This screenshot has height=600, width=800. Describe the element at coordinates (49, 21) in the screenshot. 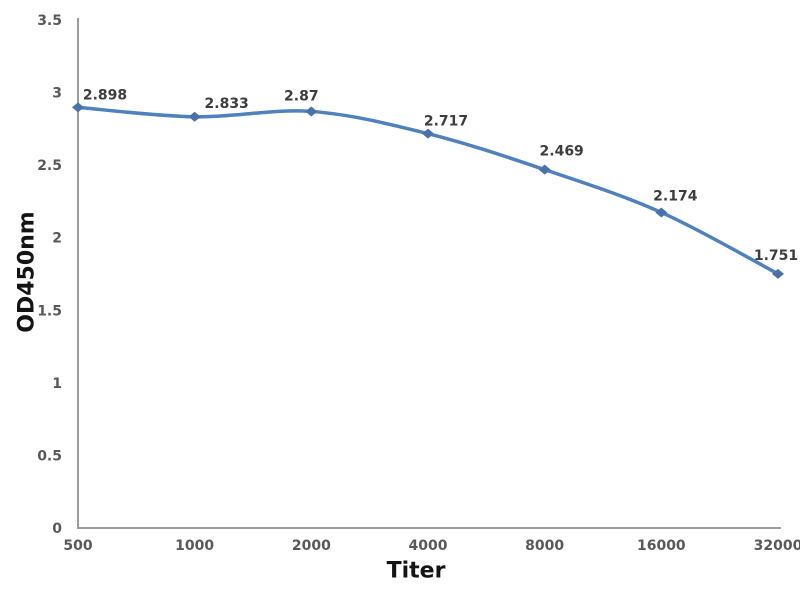

I see `y-tick-label: 3.5` at that location.